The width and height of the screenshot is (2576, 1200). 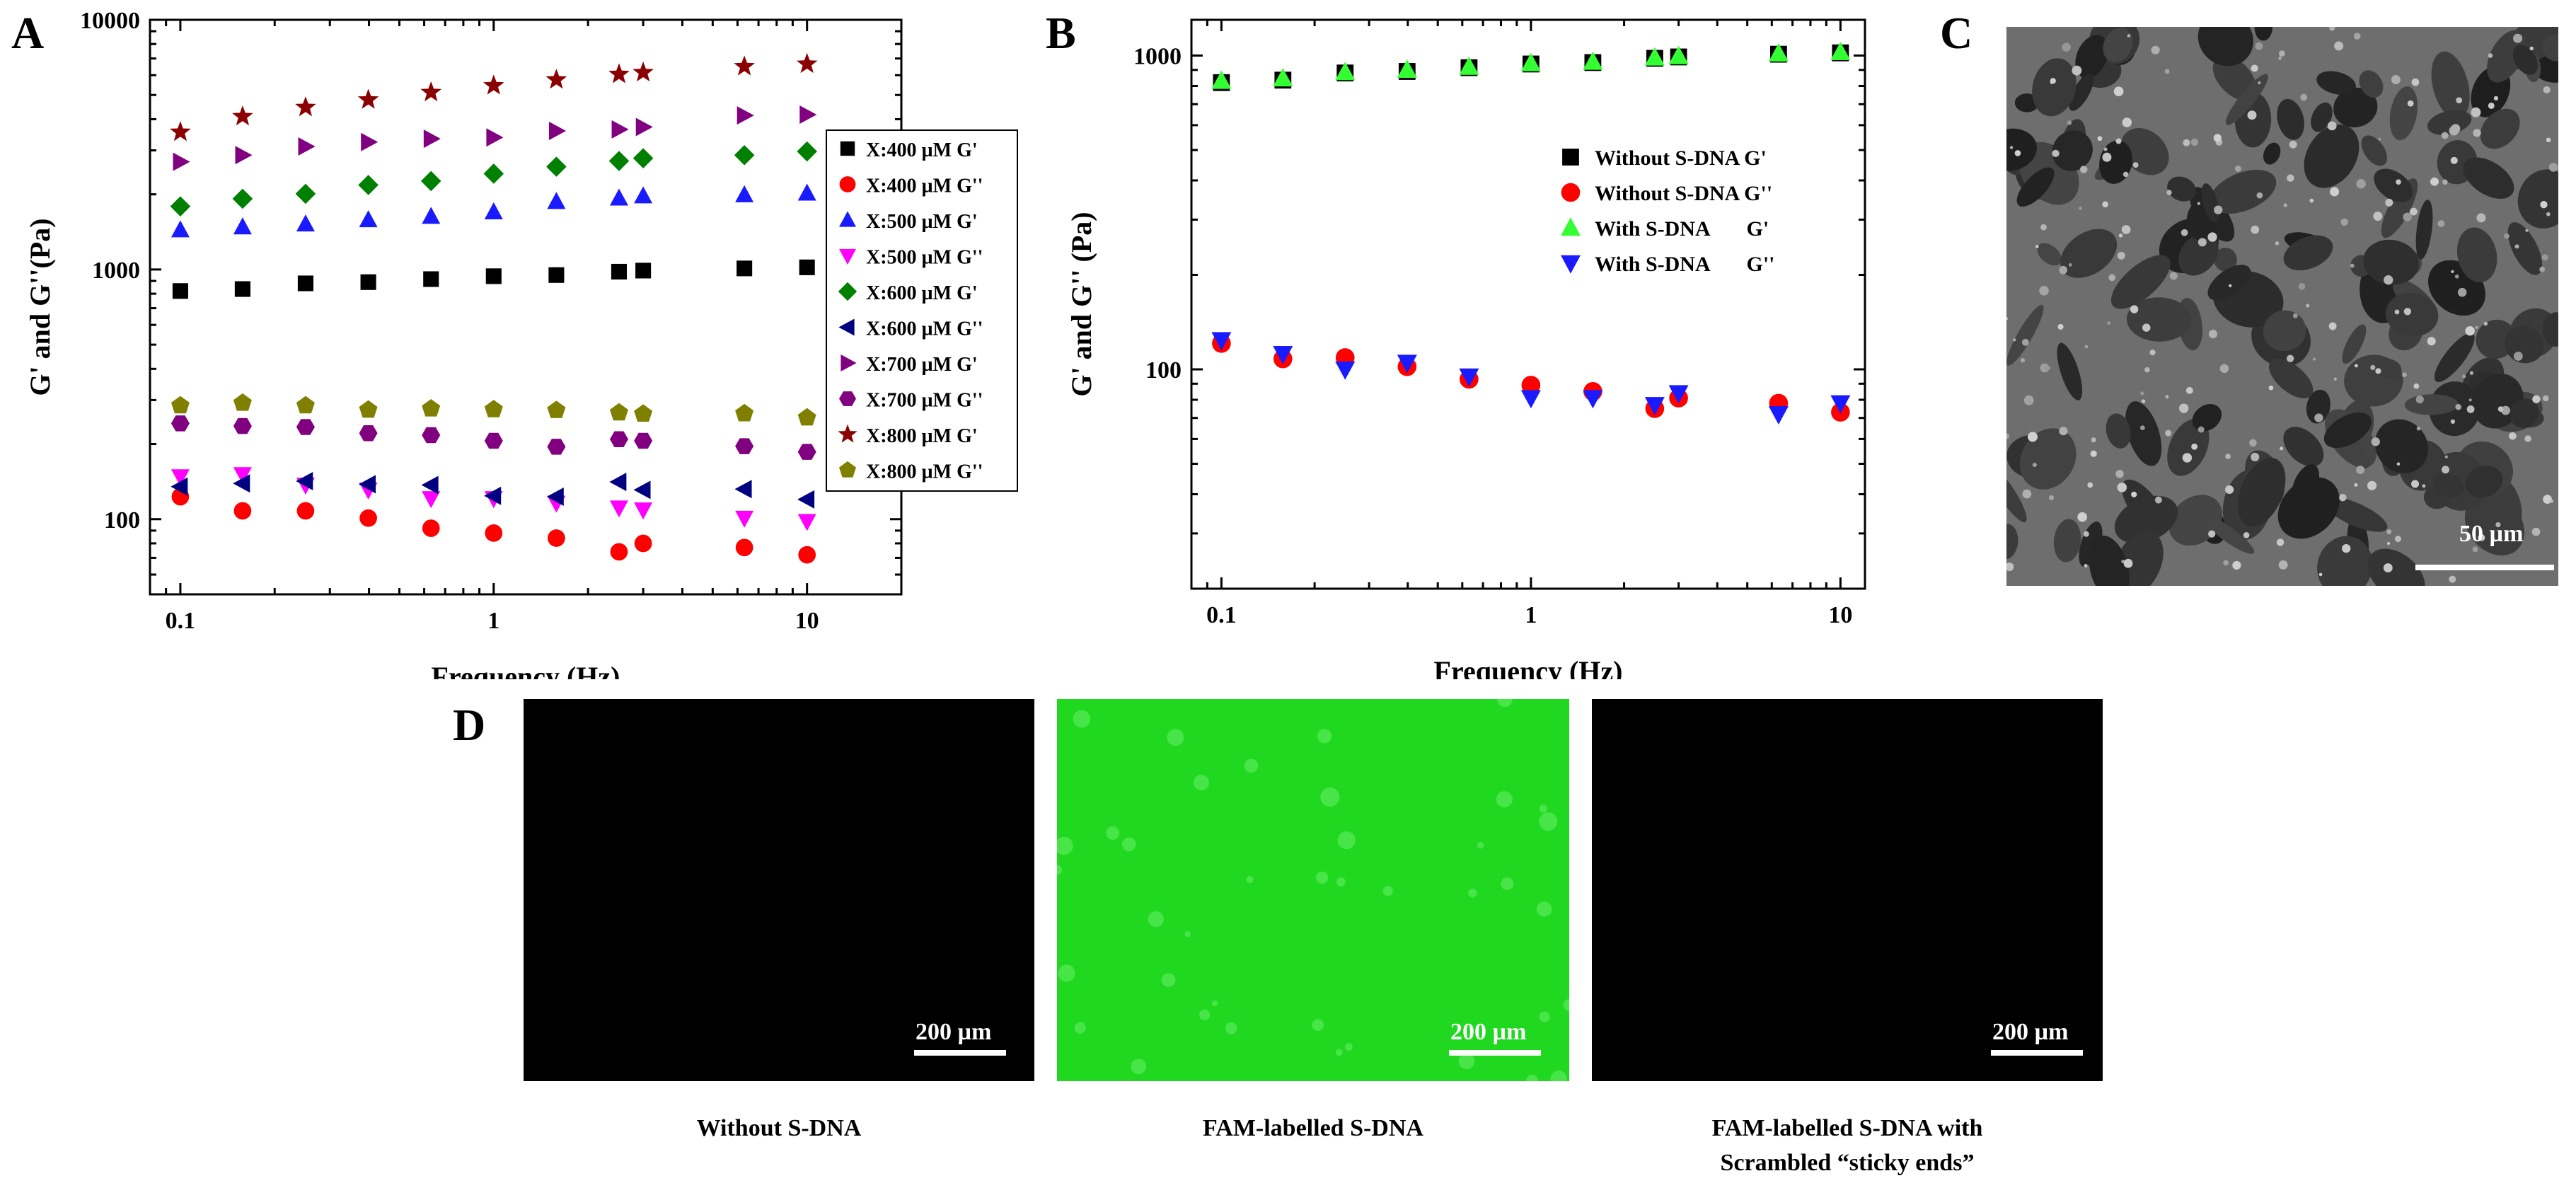 What do you see at coordinates (1847, 890) in the screenshot?
I see `fluor-image-scrambled: 200 µm` at bounding box center [1847, 890].